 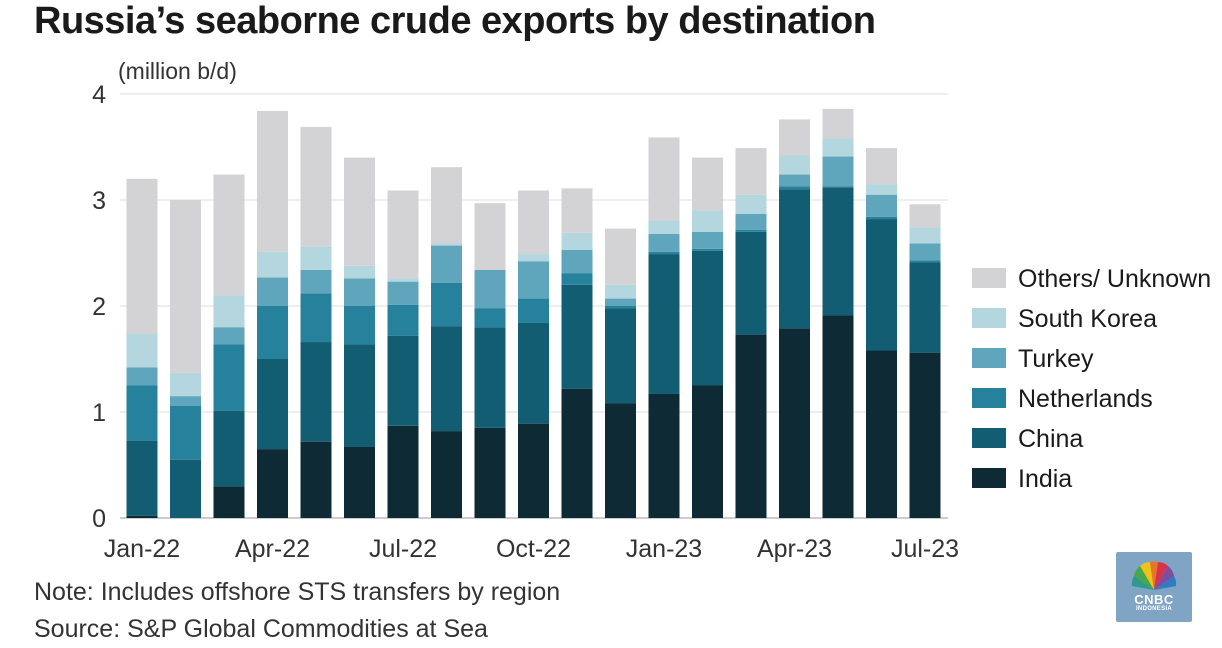 I want to click on legend-label: South Korea, so click(x=1087, y=319).